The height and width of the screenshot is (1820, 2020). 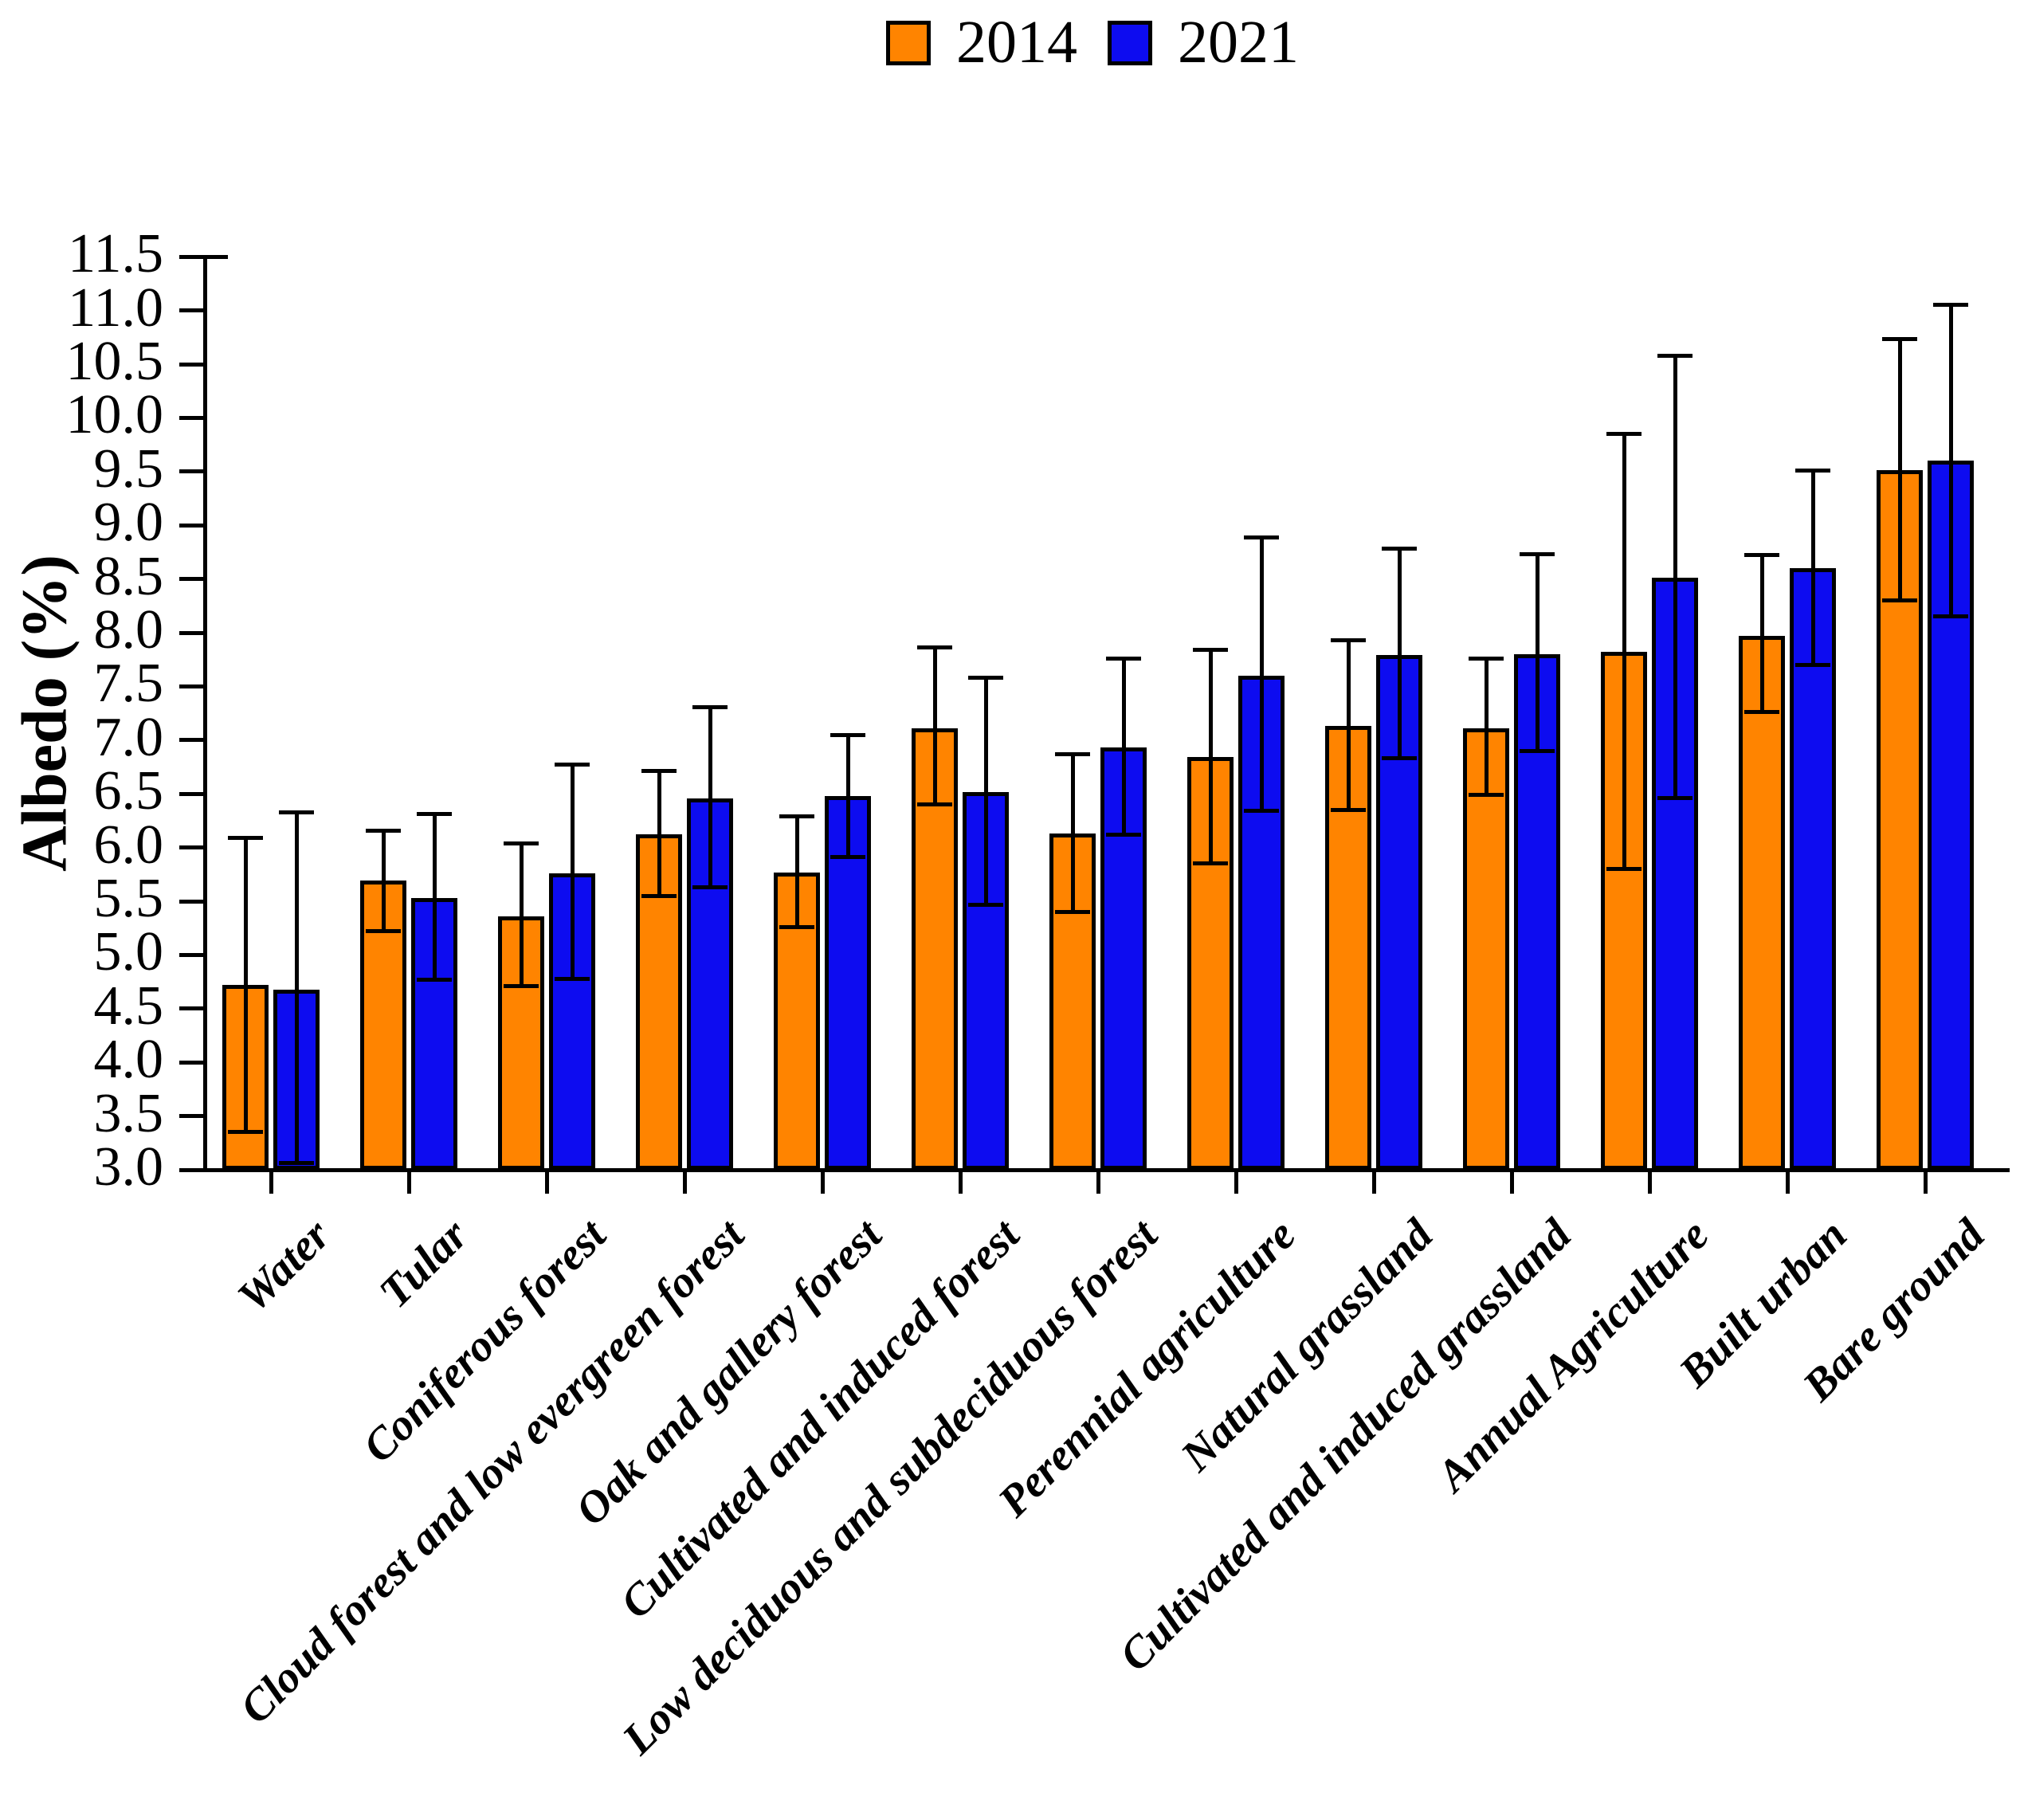 I want to click on errorbar-line-2021-oak-and-gallery-forest, so click(x=847, y=796).